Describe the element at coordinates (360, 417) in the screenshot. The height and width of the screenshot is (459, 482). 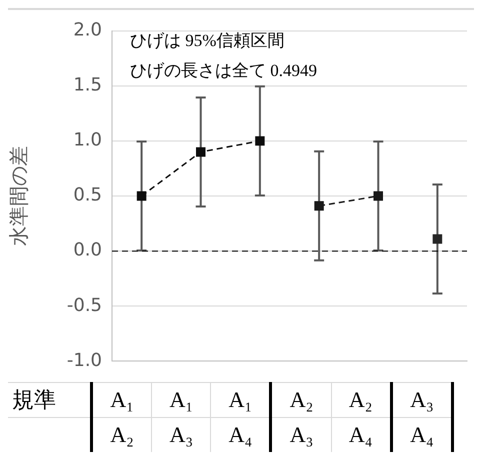
I see `category-label: A₂ A₄` at that location.